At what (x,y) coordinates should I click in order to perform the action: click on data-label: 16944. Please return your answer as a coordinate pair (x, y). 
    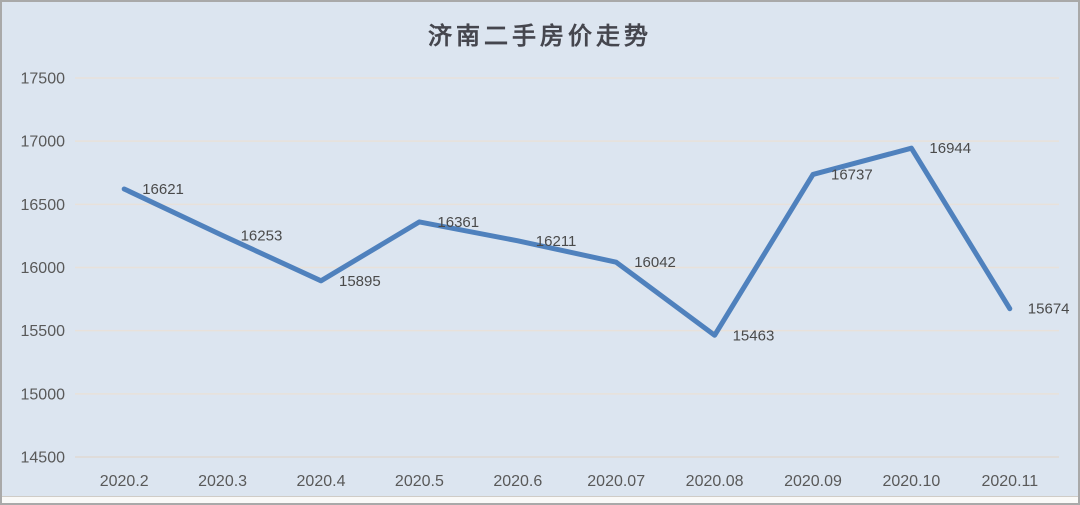
    Looking at the image, I should click on (950, 148).